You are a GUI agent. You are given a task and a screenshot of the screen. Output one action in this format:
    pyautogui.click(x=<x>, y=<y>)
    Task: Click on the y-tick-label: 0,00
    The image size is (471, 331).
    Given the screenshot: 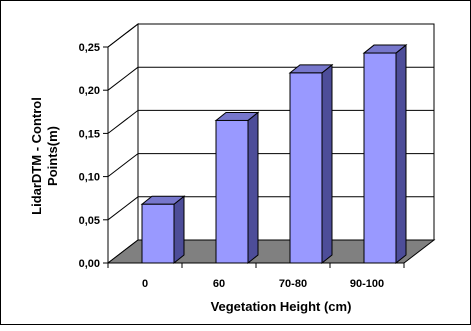 What is the action you would take?
    pyautogui.click(x=89, y=264)
    